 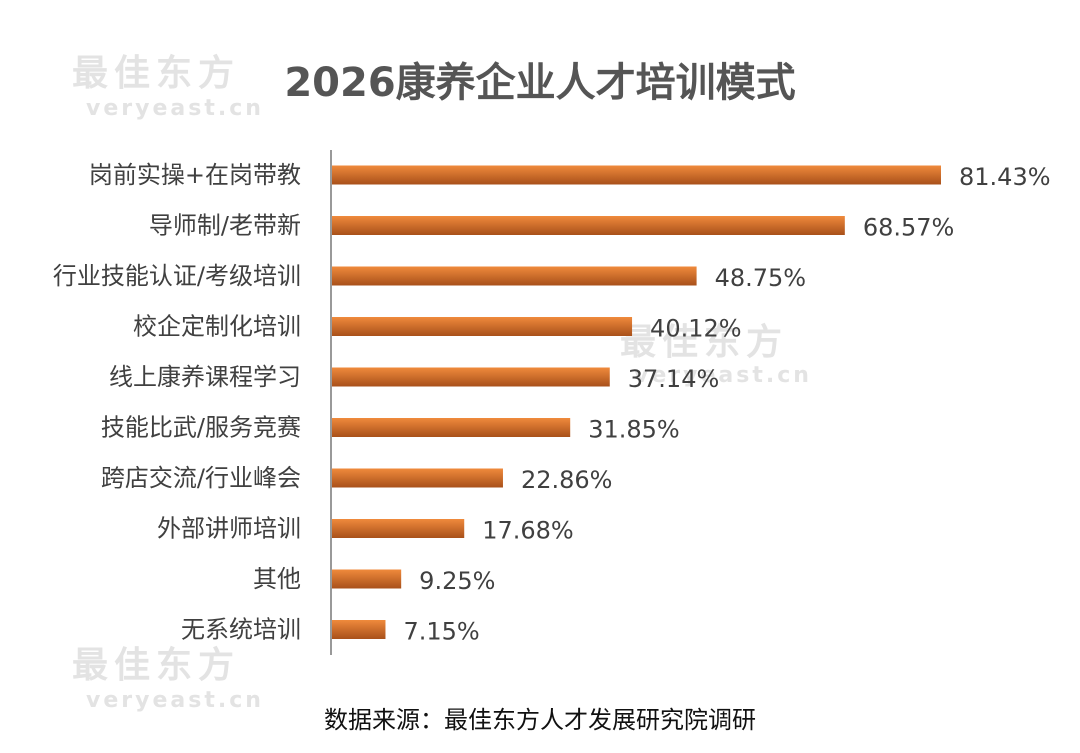 What do you see at coordinates (528, 531) in the screenshot?
I see `value-label: 17.68%` at bounding box center [528, 531].